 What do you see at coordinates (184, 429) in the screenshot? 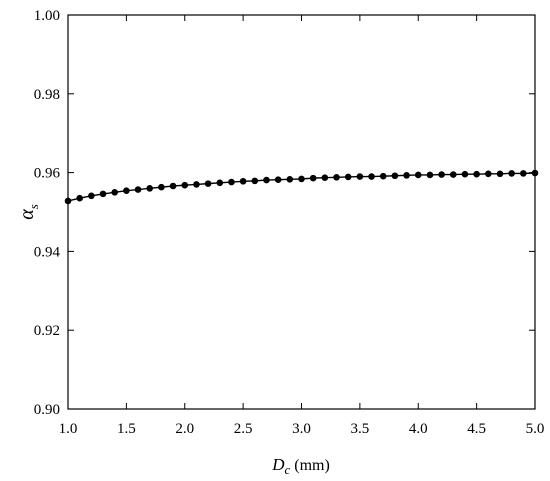
I see `x-tick-label: 2.0` at bounding box center [184, 429].